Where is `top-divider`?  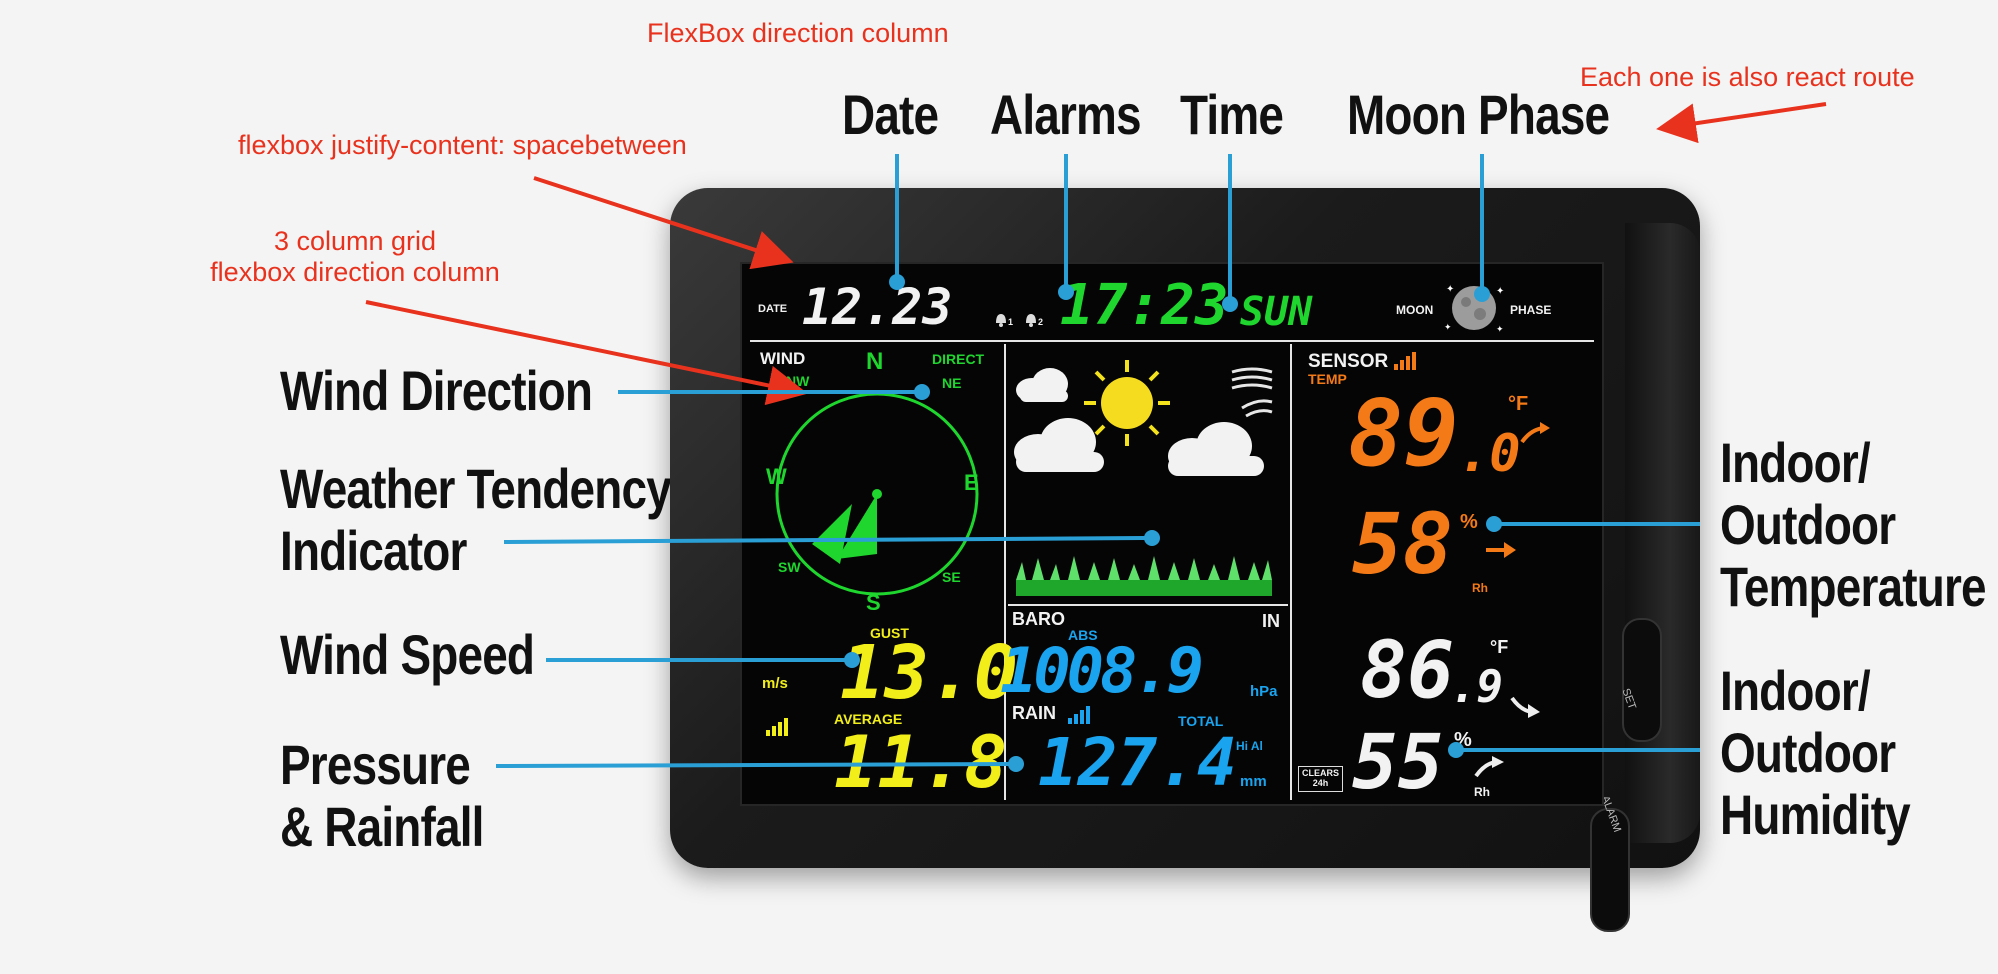
top-divider is located at coordinates (1172, 341).